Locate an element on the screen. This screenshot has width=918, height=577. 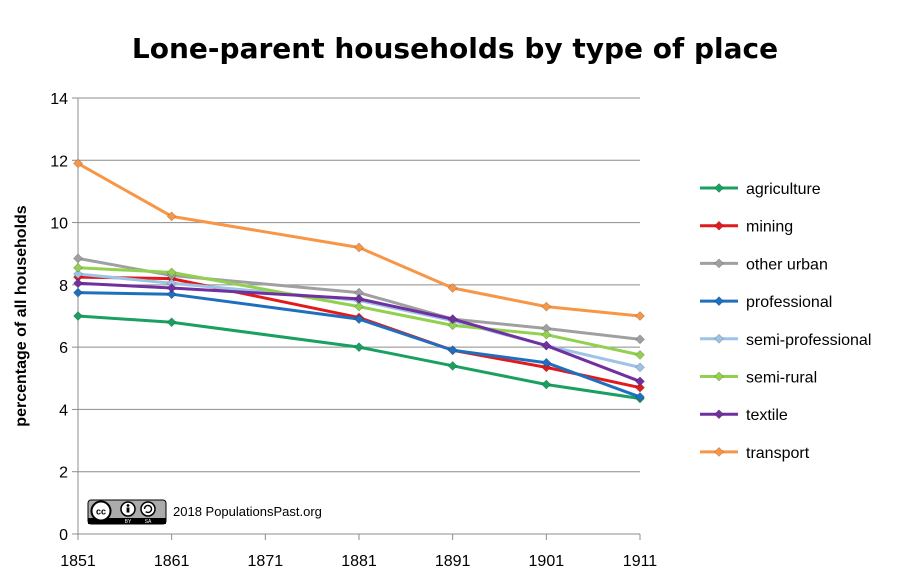
legend-item: other urban is located at coordinates (764, 264).